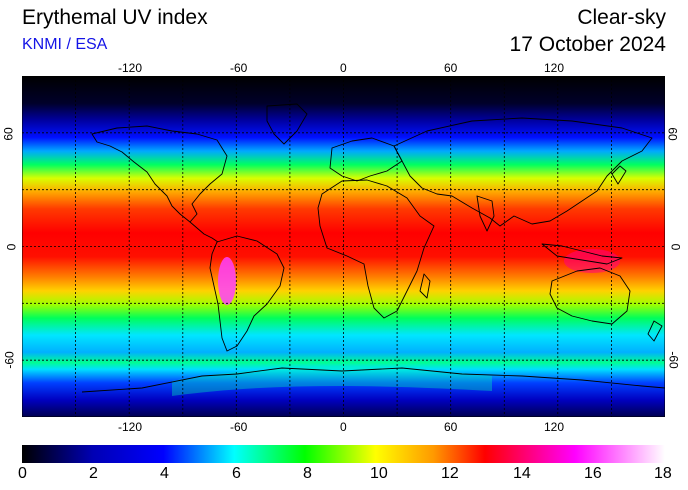  Describe the element at coordinates (587, 44) in the screenshot. I see `date-label: 17 October 2024` at that location.